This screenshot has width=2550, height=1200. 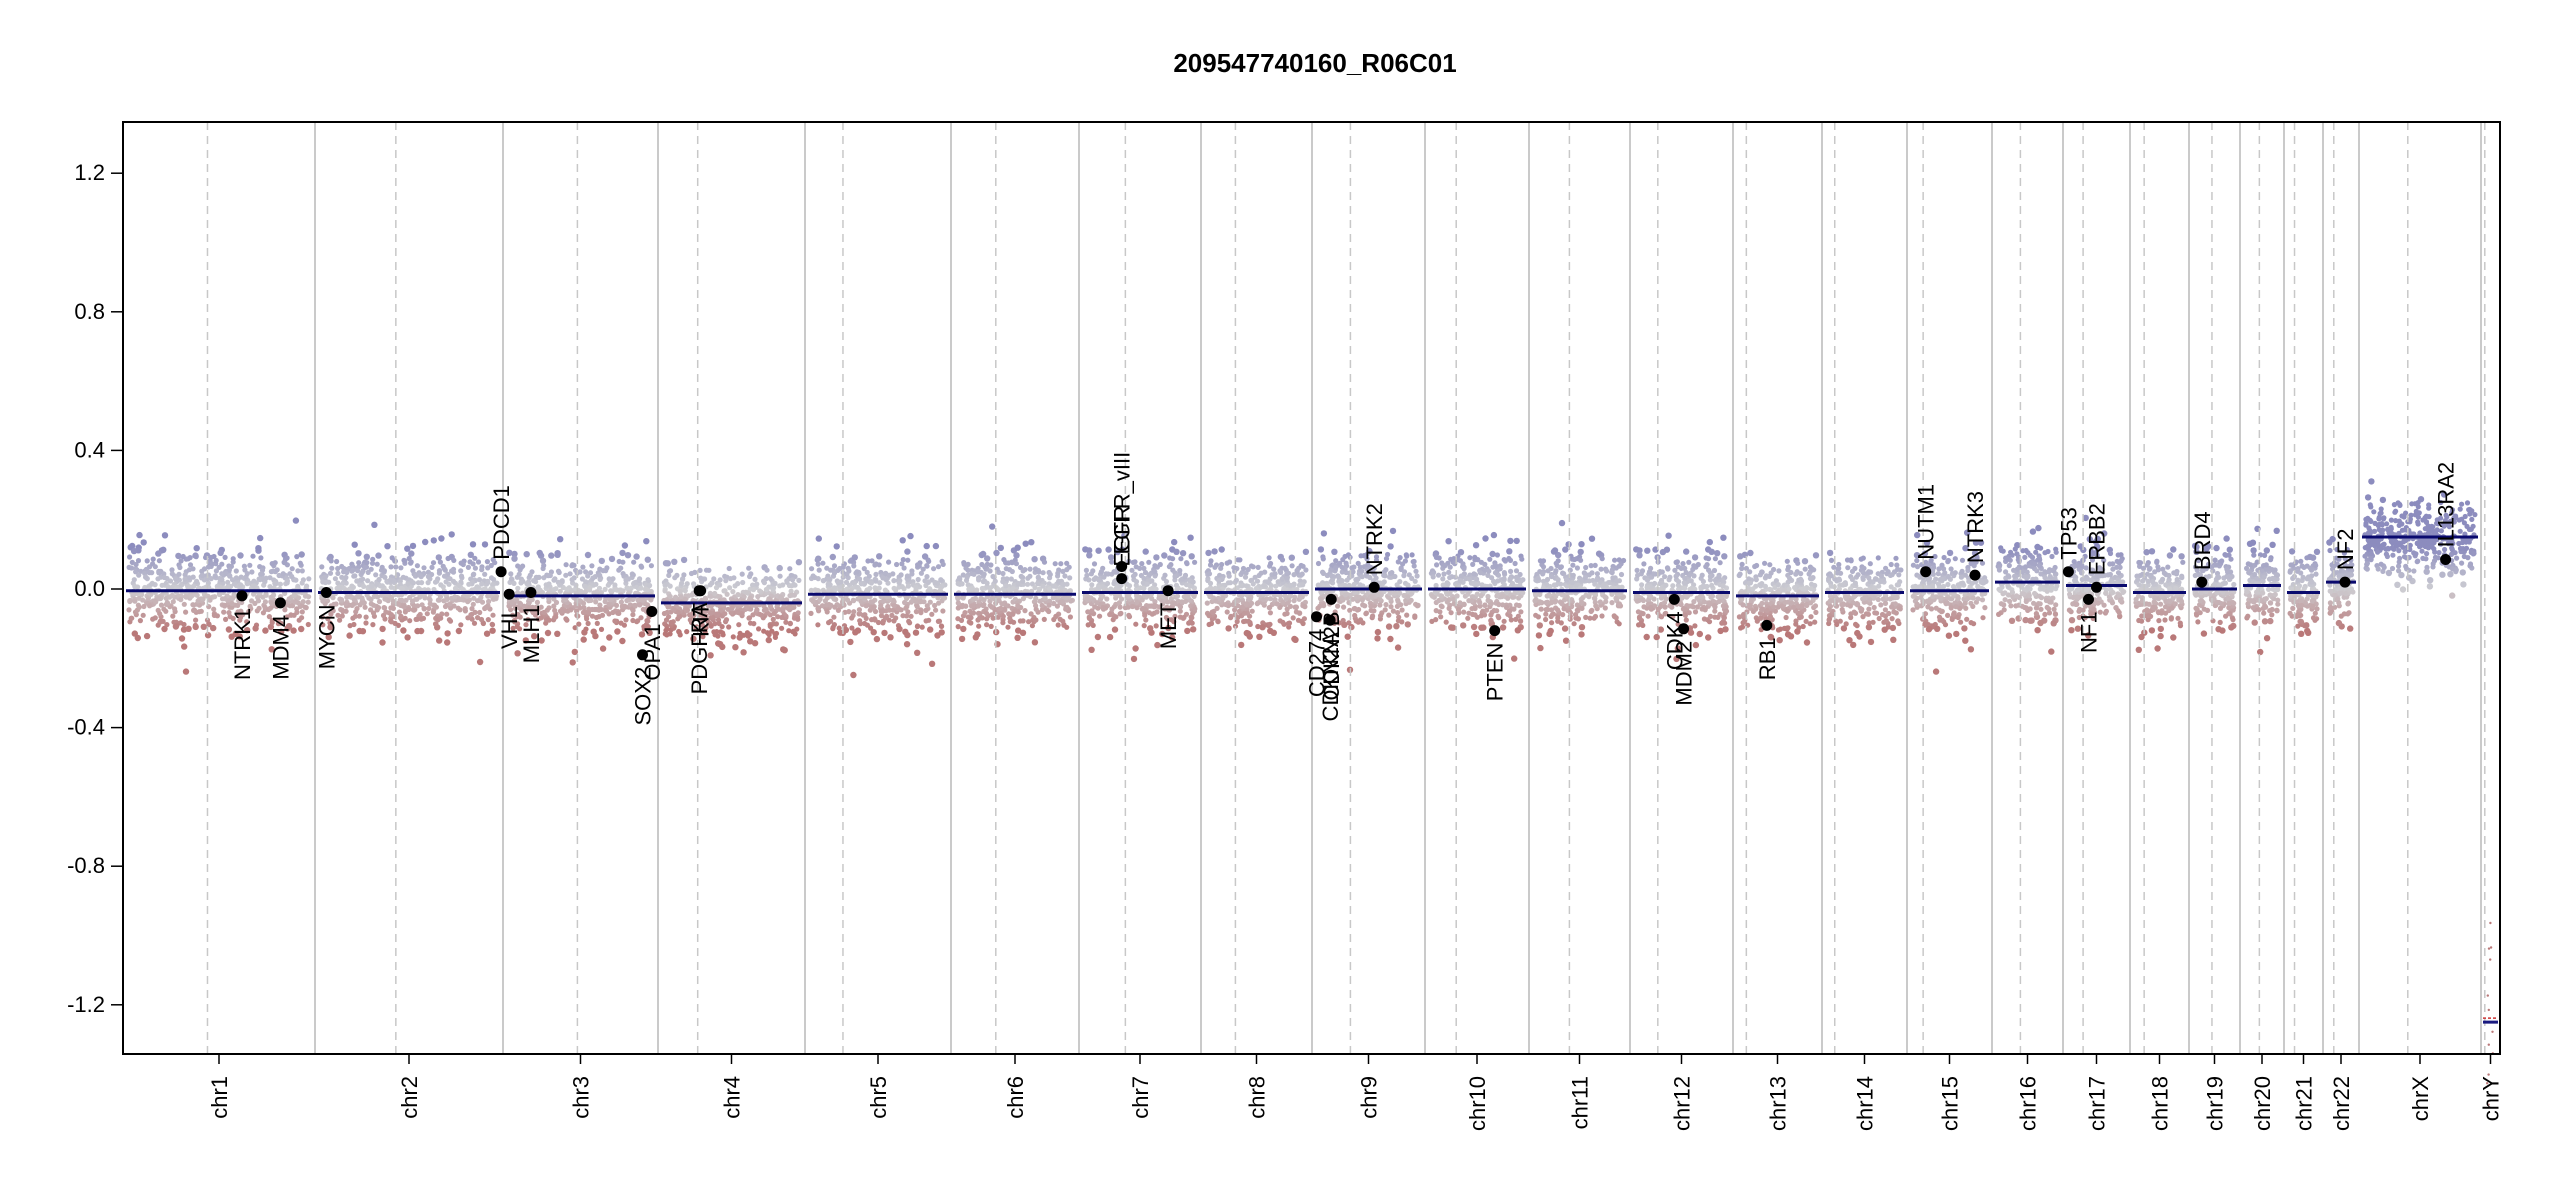 I want to click on probe-points-chr2, so click(x=409, y=593).